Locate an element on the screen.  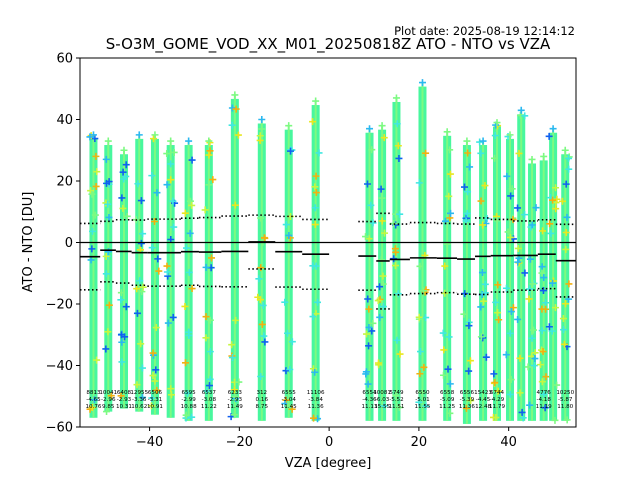
x-tick-label: −40 is located at coordinates (149, 442).